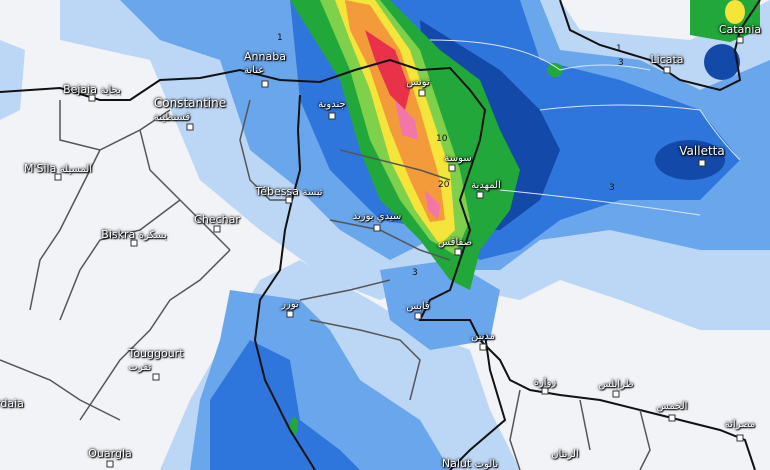 The width and height of the screenshot is (770, 470). I want to click on rain-green-south, so click(294, 426).